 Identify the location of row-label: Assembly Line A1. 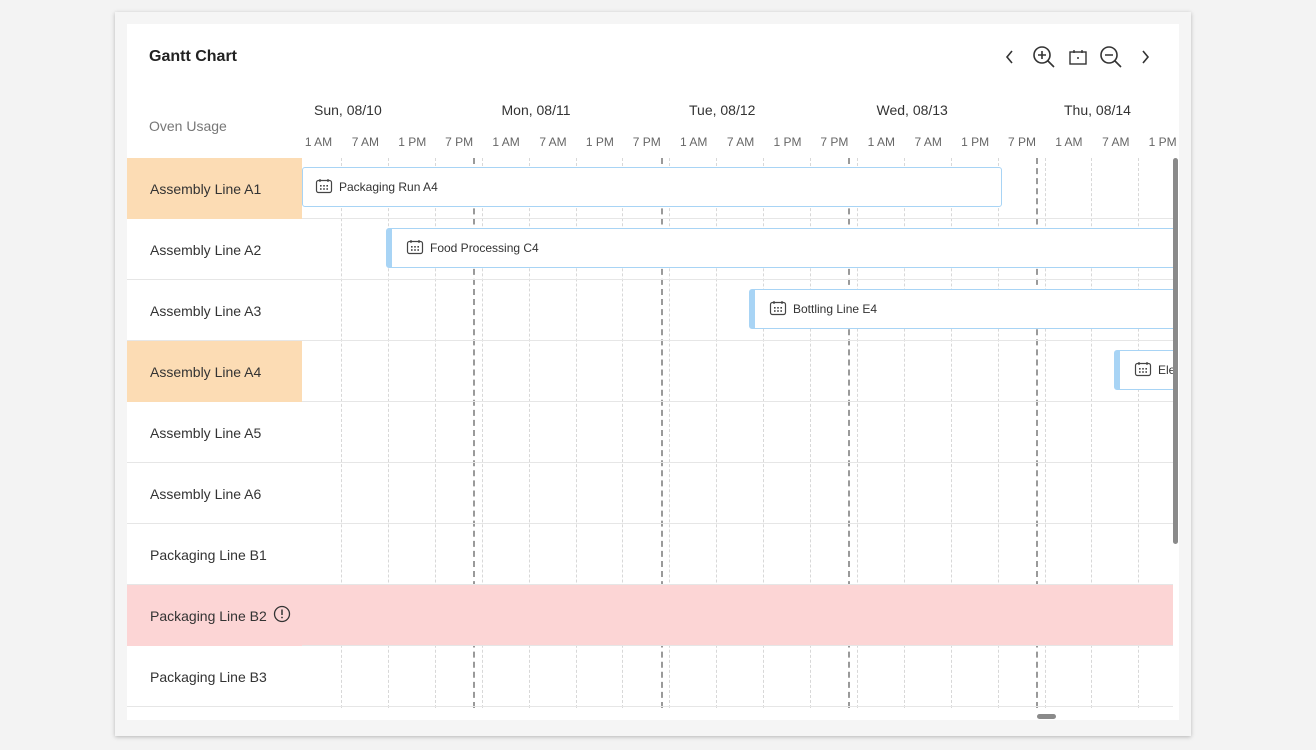
(214, 188).